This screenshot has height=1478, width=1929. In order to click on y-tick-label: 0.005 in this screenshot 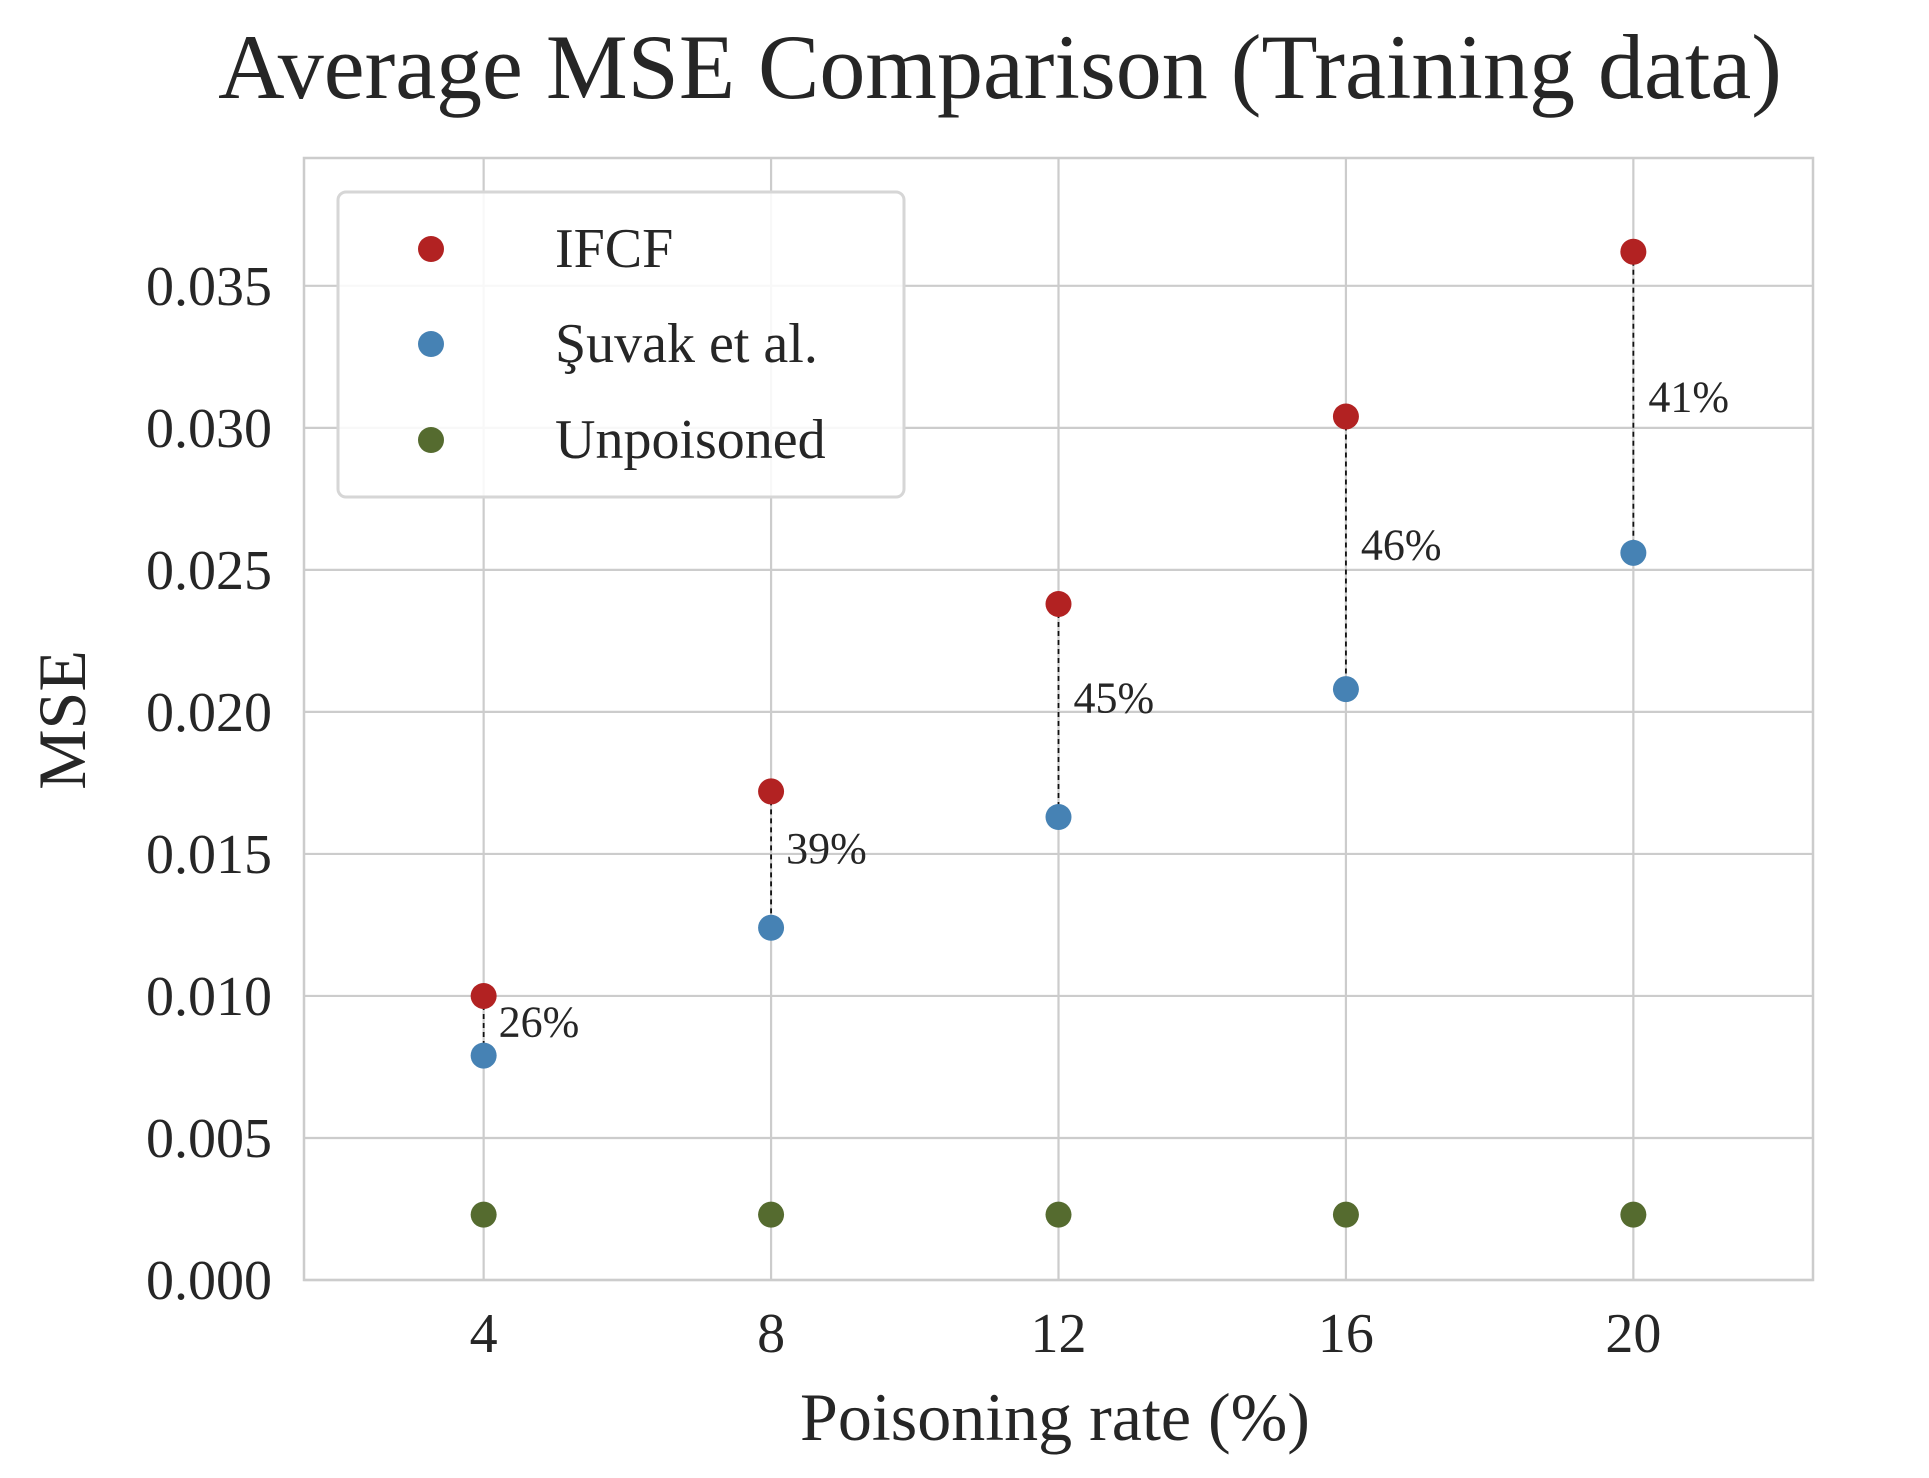, I will do `click(209, 1139)`.